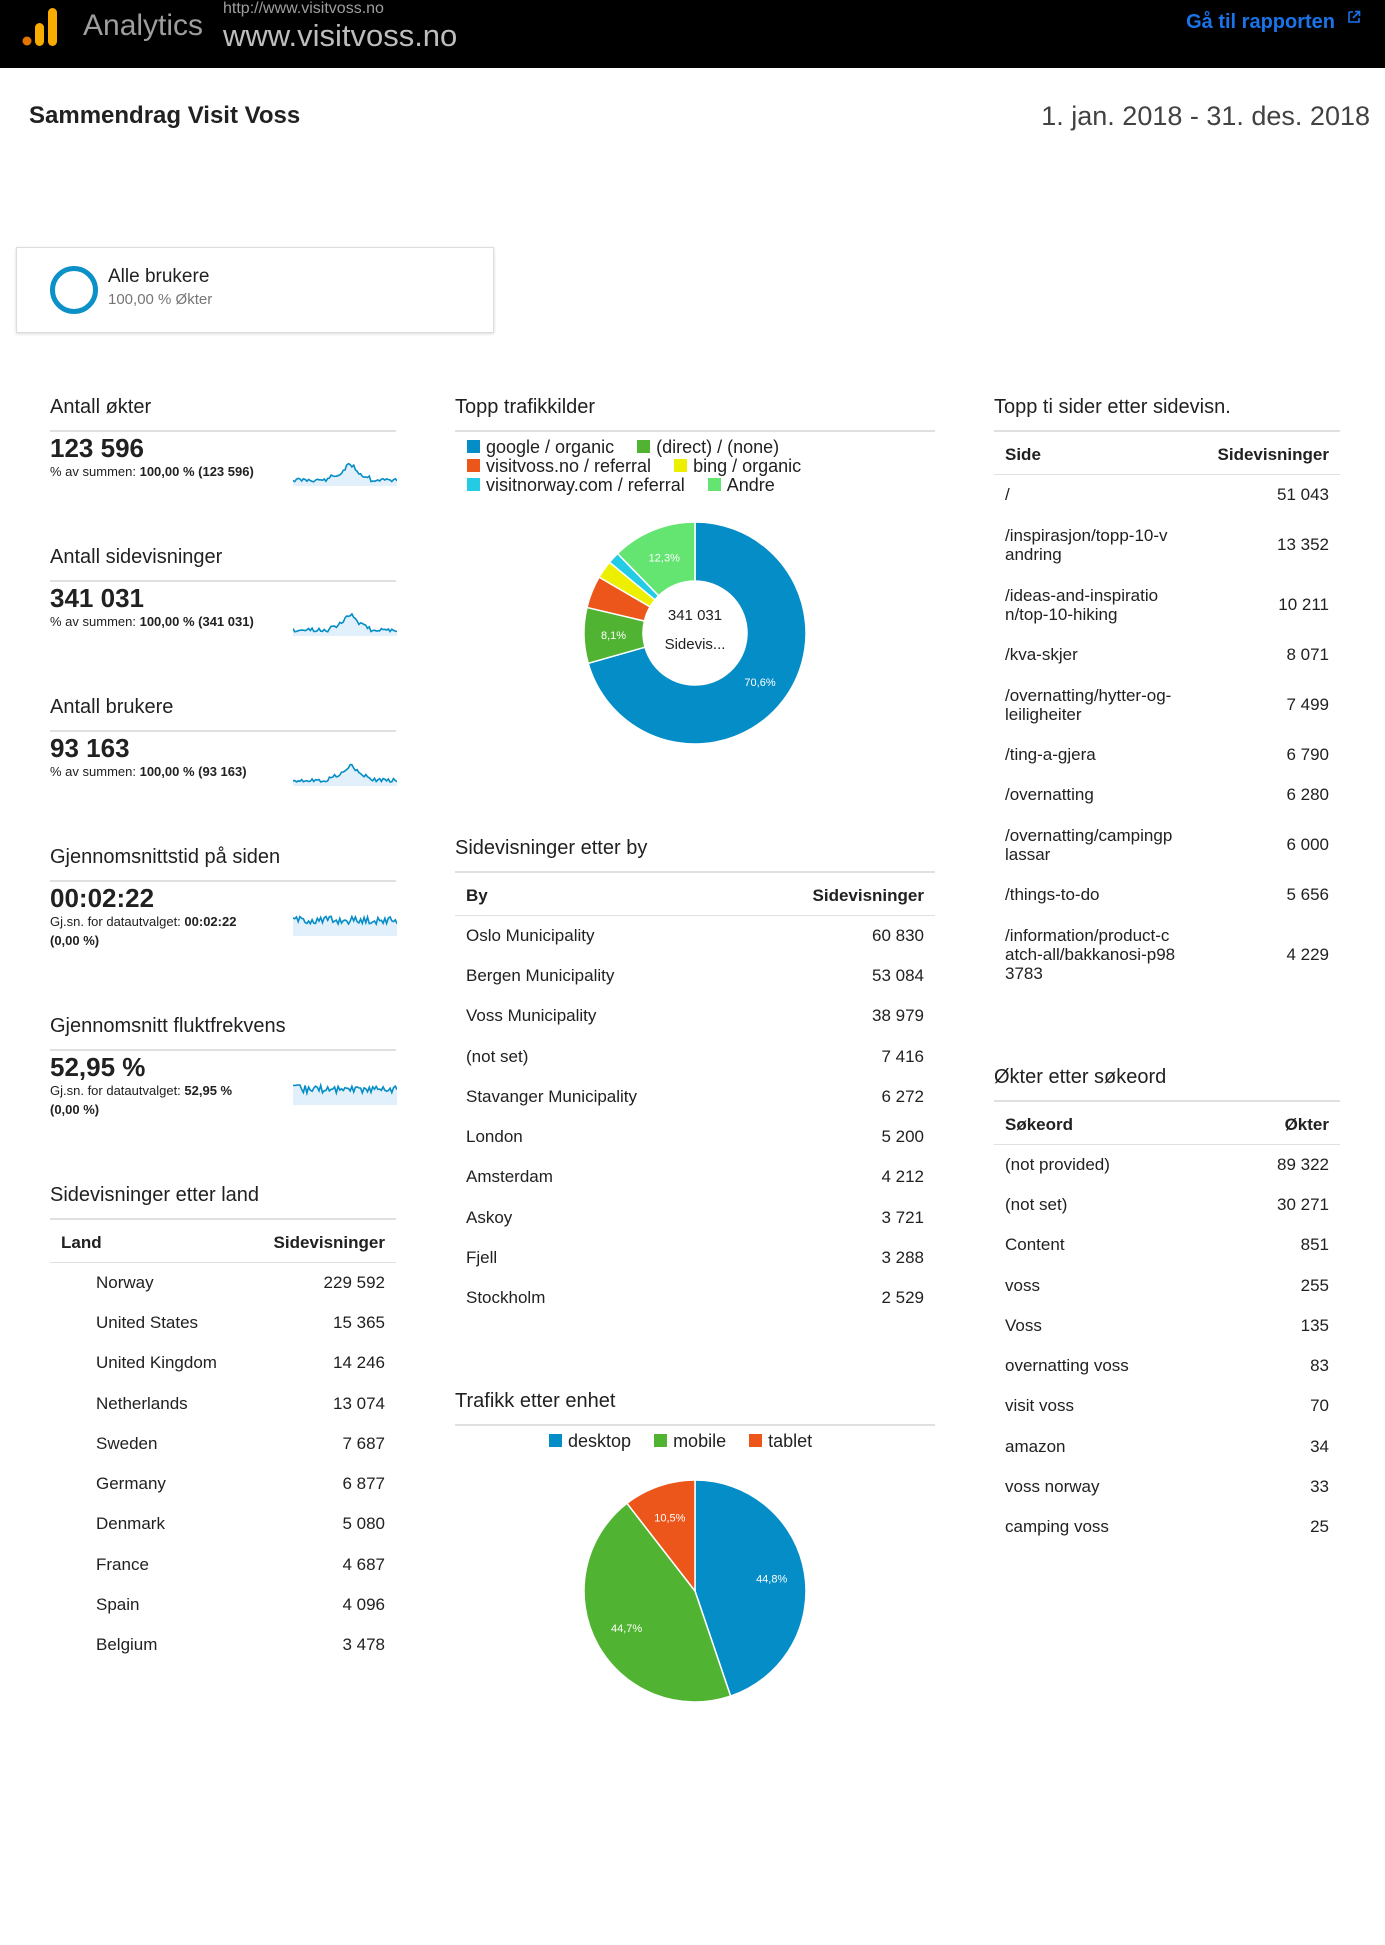 This screenshot has width=1385, height=1945. Describe the element at coordinates (1167, 1165) in the screenshot. I see `keyword-row: (not provided) 89 322` at that location.